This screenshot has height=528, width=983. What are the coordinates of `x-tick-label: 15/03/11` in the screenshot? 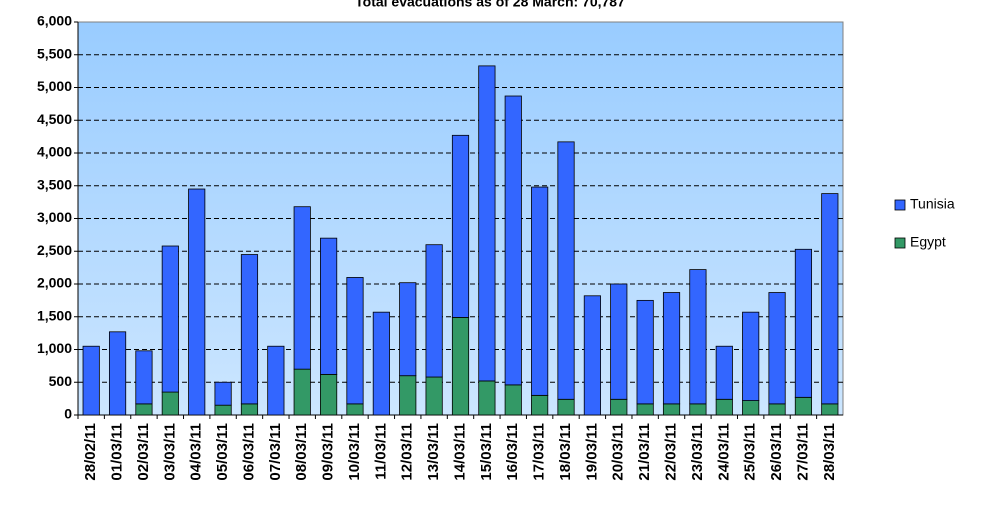 It's located at (486, 452).